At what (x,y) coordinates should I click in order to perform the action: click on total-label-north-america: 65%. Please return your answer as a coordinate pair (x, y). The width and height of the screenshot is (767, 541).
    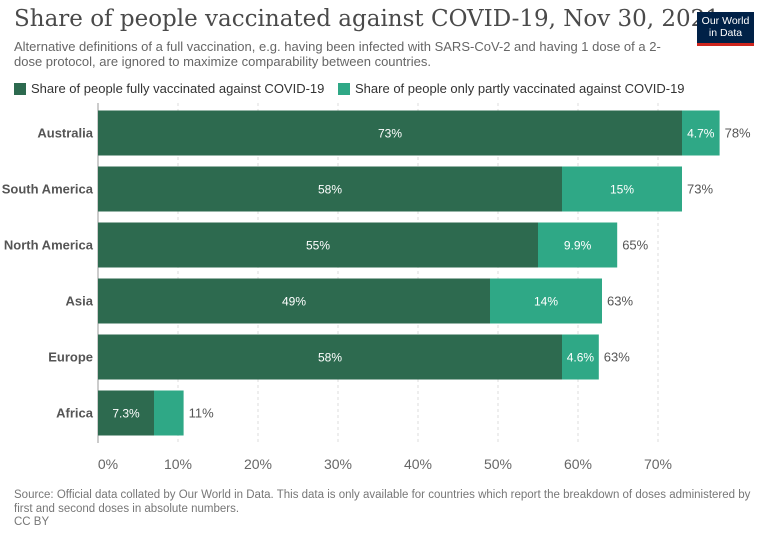
    Looking at the image, I should click on (635, 245).